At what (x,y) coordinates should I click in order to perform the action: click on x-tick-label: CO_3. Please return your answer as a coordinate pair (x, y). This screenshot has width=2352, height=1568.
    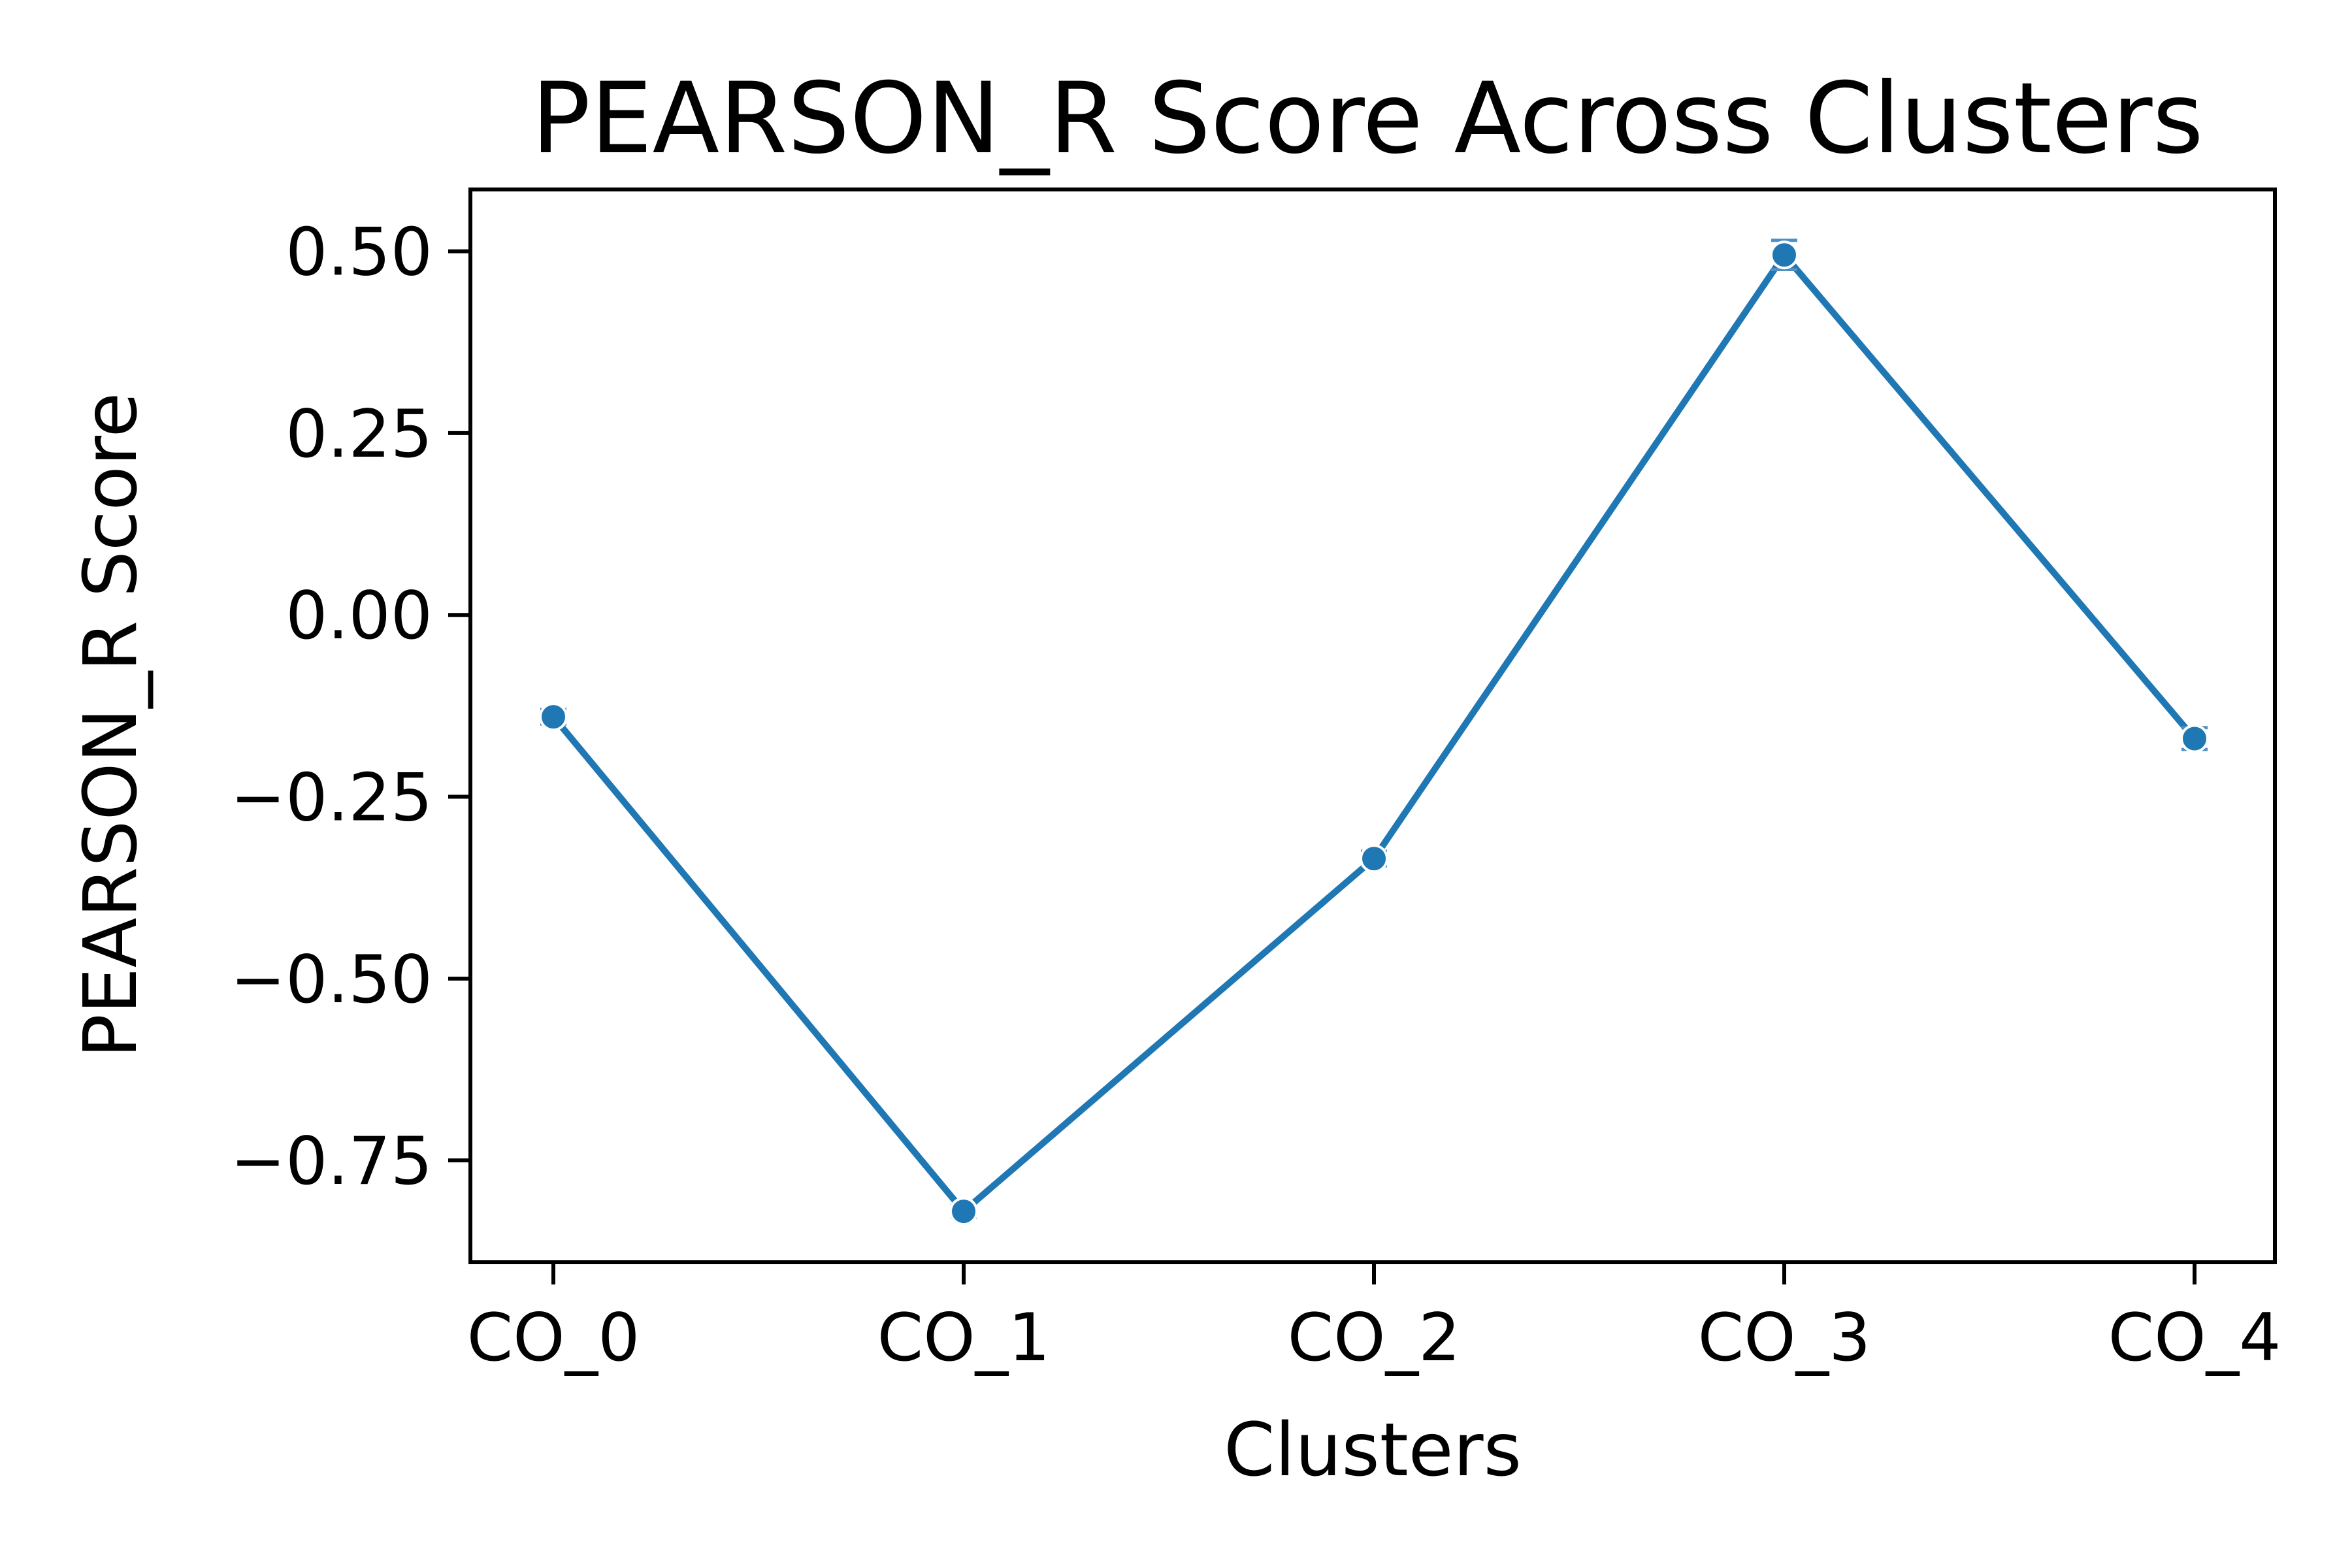
    Looking at the image, I should click on (1784, 1337).